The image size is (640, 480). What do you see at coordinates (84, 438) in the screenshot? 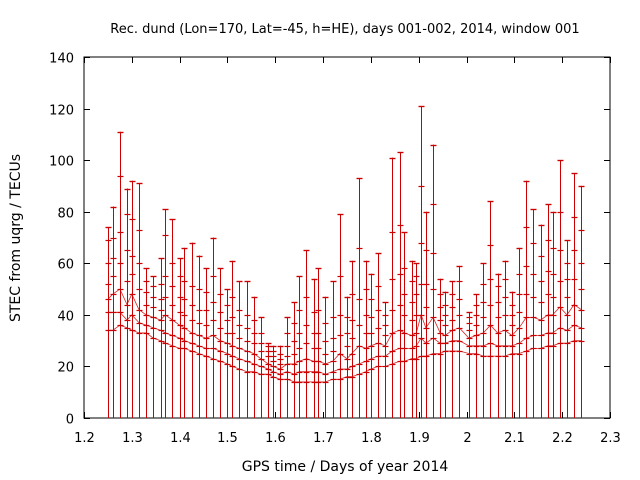
I see `x-tick-label: 1.2` at bounding box center [84, 438].